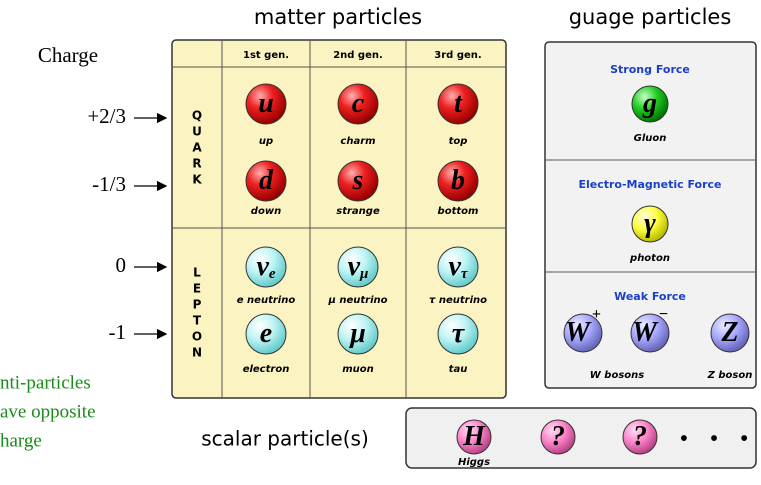 The height and width of the screenshot is (485, 761). I want to click on particle-name: tau, so click(458, 369).